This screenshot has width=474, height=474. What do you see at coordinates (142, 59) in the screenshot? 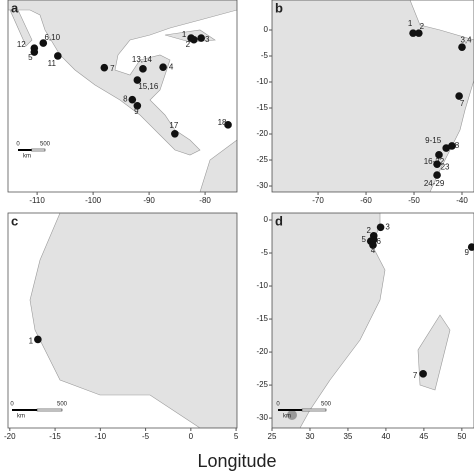
I see `site-label: 13,14` at bounding box center [142, 59].